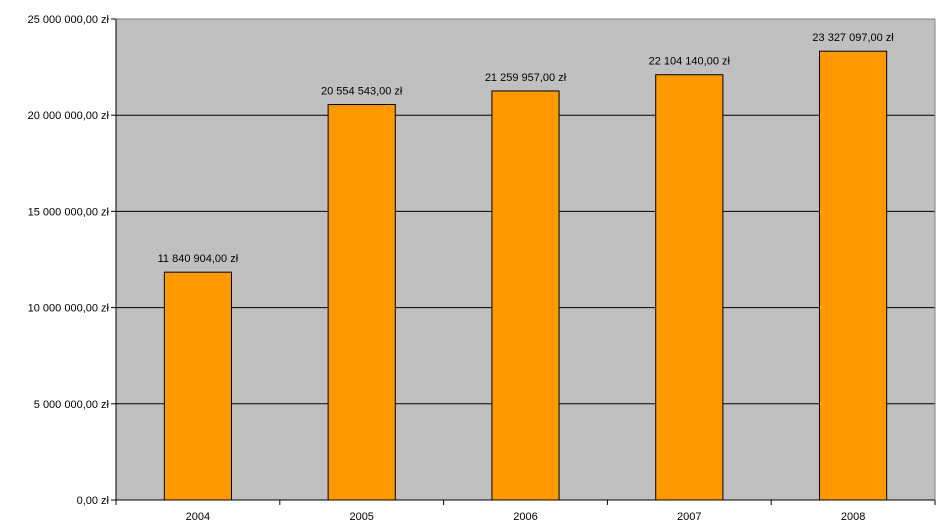 Image resolution: width=940 pixels, height=522 pixels. I want to click on x-tick-label: 2007, so click(689, 516).